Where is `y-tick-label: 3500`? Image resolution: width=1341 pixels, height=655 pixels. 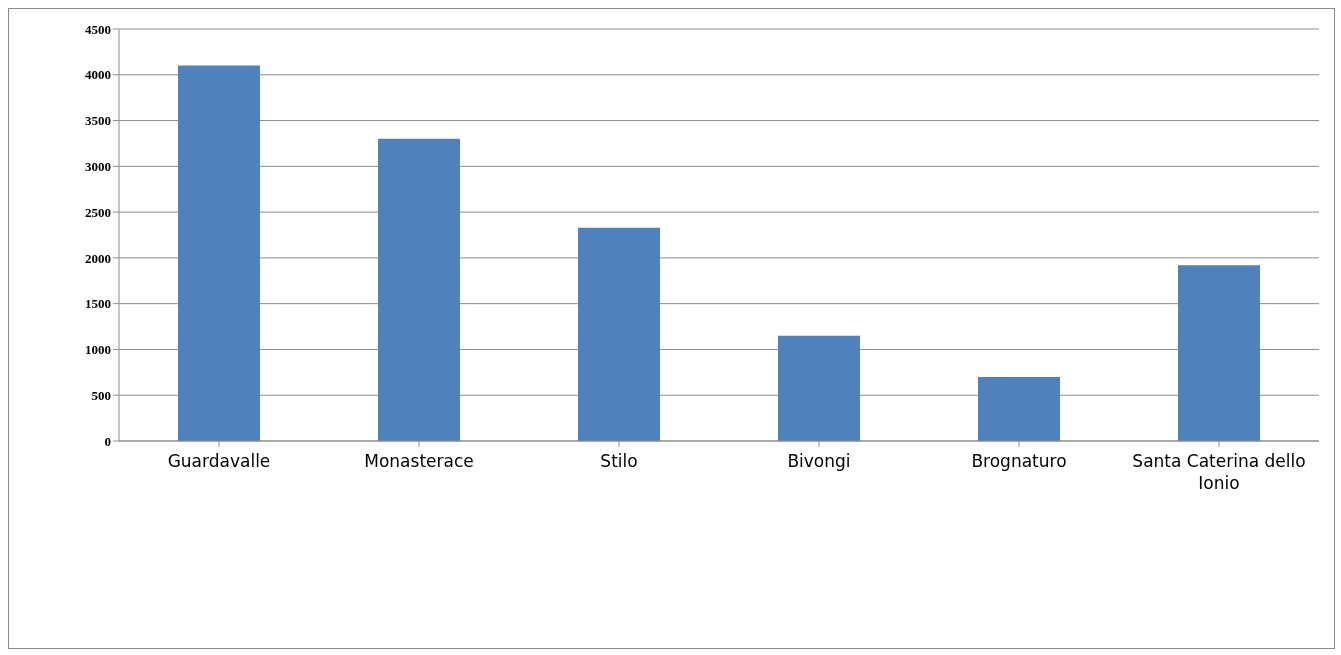
y-tick-label: 3500 is located at coordinates (98, 121).